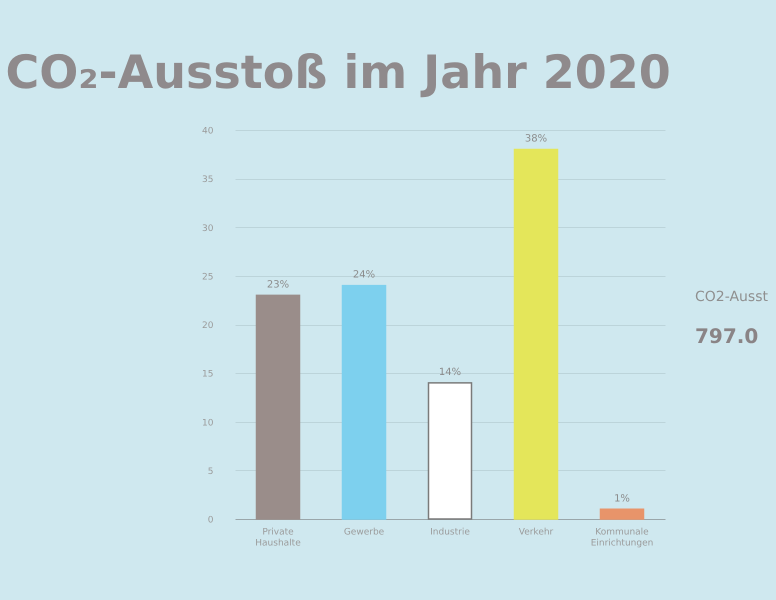  I want to click on data-label: 14%, so click(450, 372).